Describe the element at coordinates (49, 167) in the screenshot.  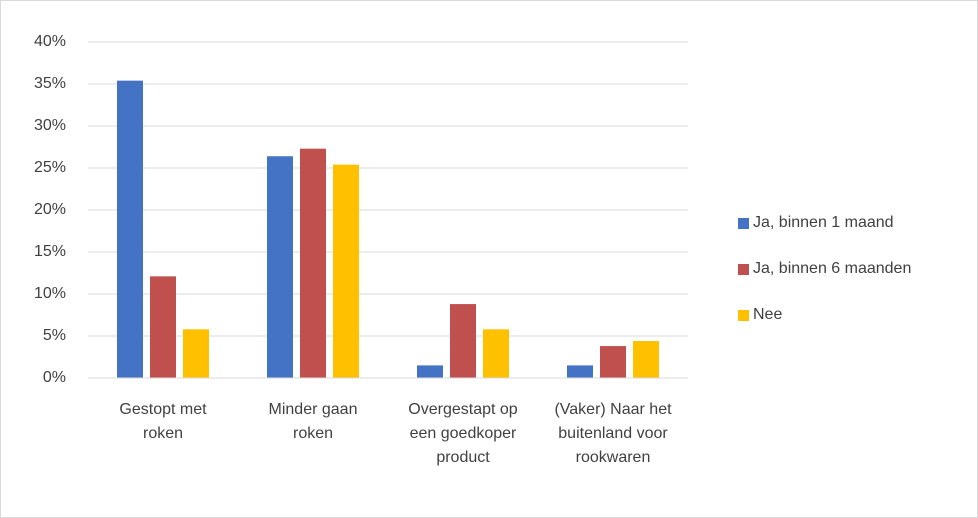
I see `y-tick-label: 25%` at that location.